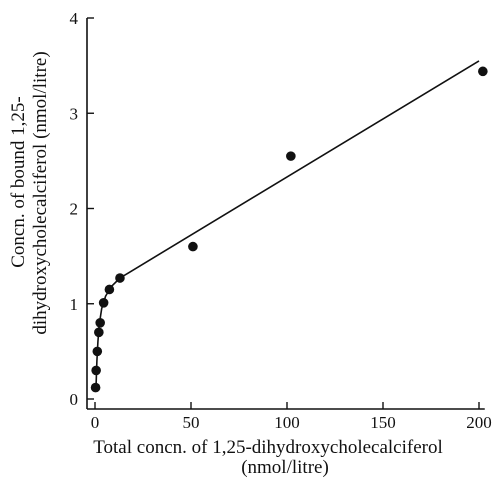 This screenshot has height=479, width=501. What do you see at coordinates (95, 422) in the screenshot?
I see `x-tick-label: 0` at bounding box center [95, 422].